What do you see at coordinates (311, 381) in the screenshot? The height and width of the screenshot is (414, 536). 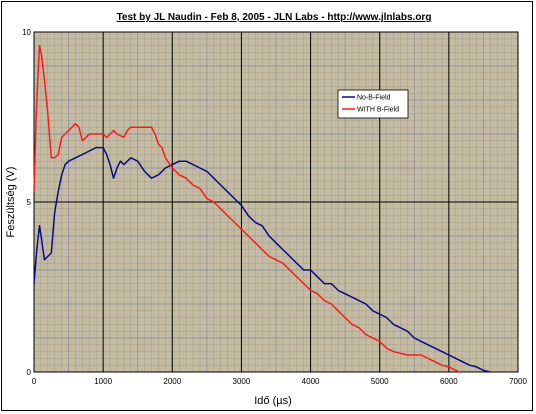 I see `x-tick-label: 4000` at bounding box center [311, 381].